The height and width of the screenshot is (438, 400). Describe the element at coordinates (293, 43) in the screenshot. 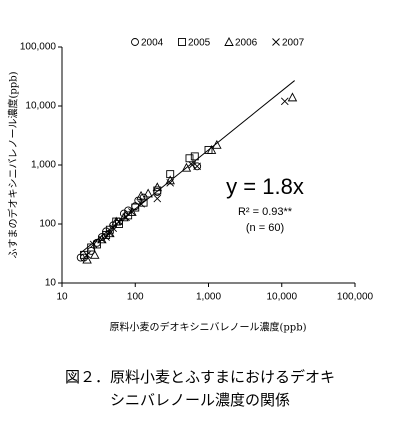

I see `legend-label: 2007` at that location.